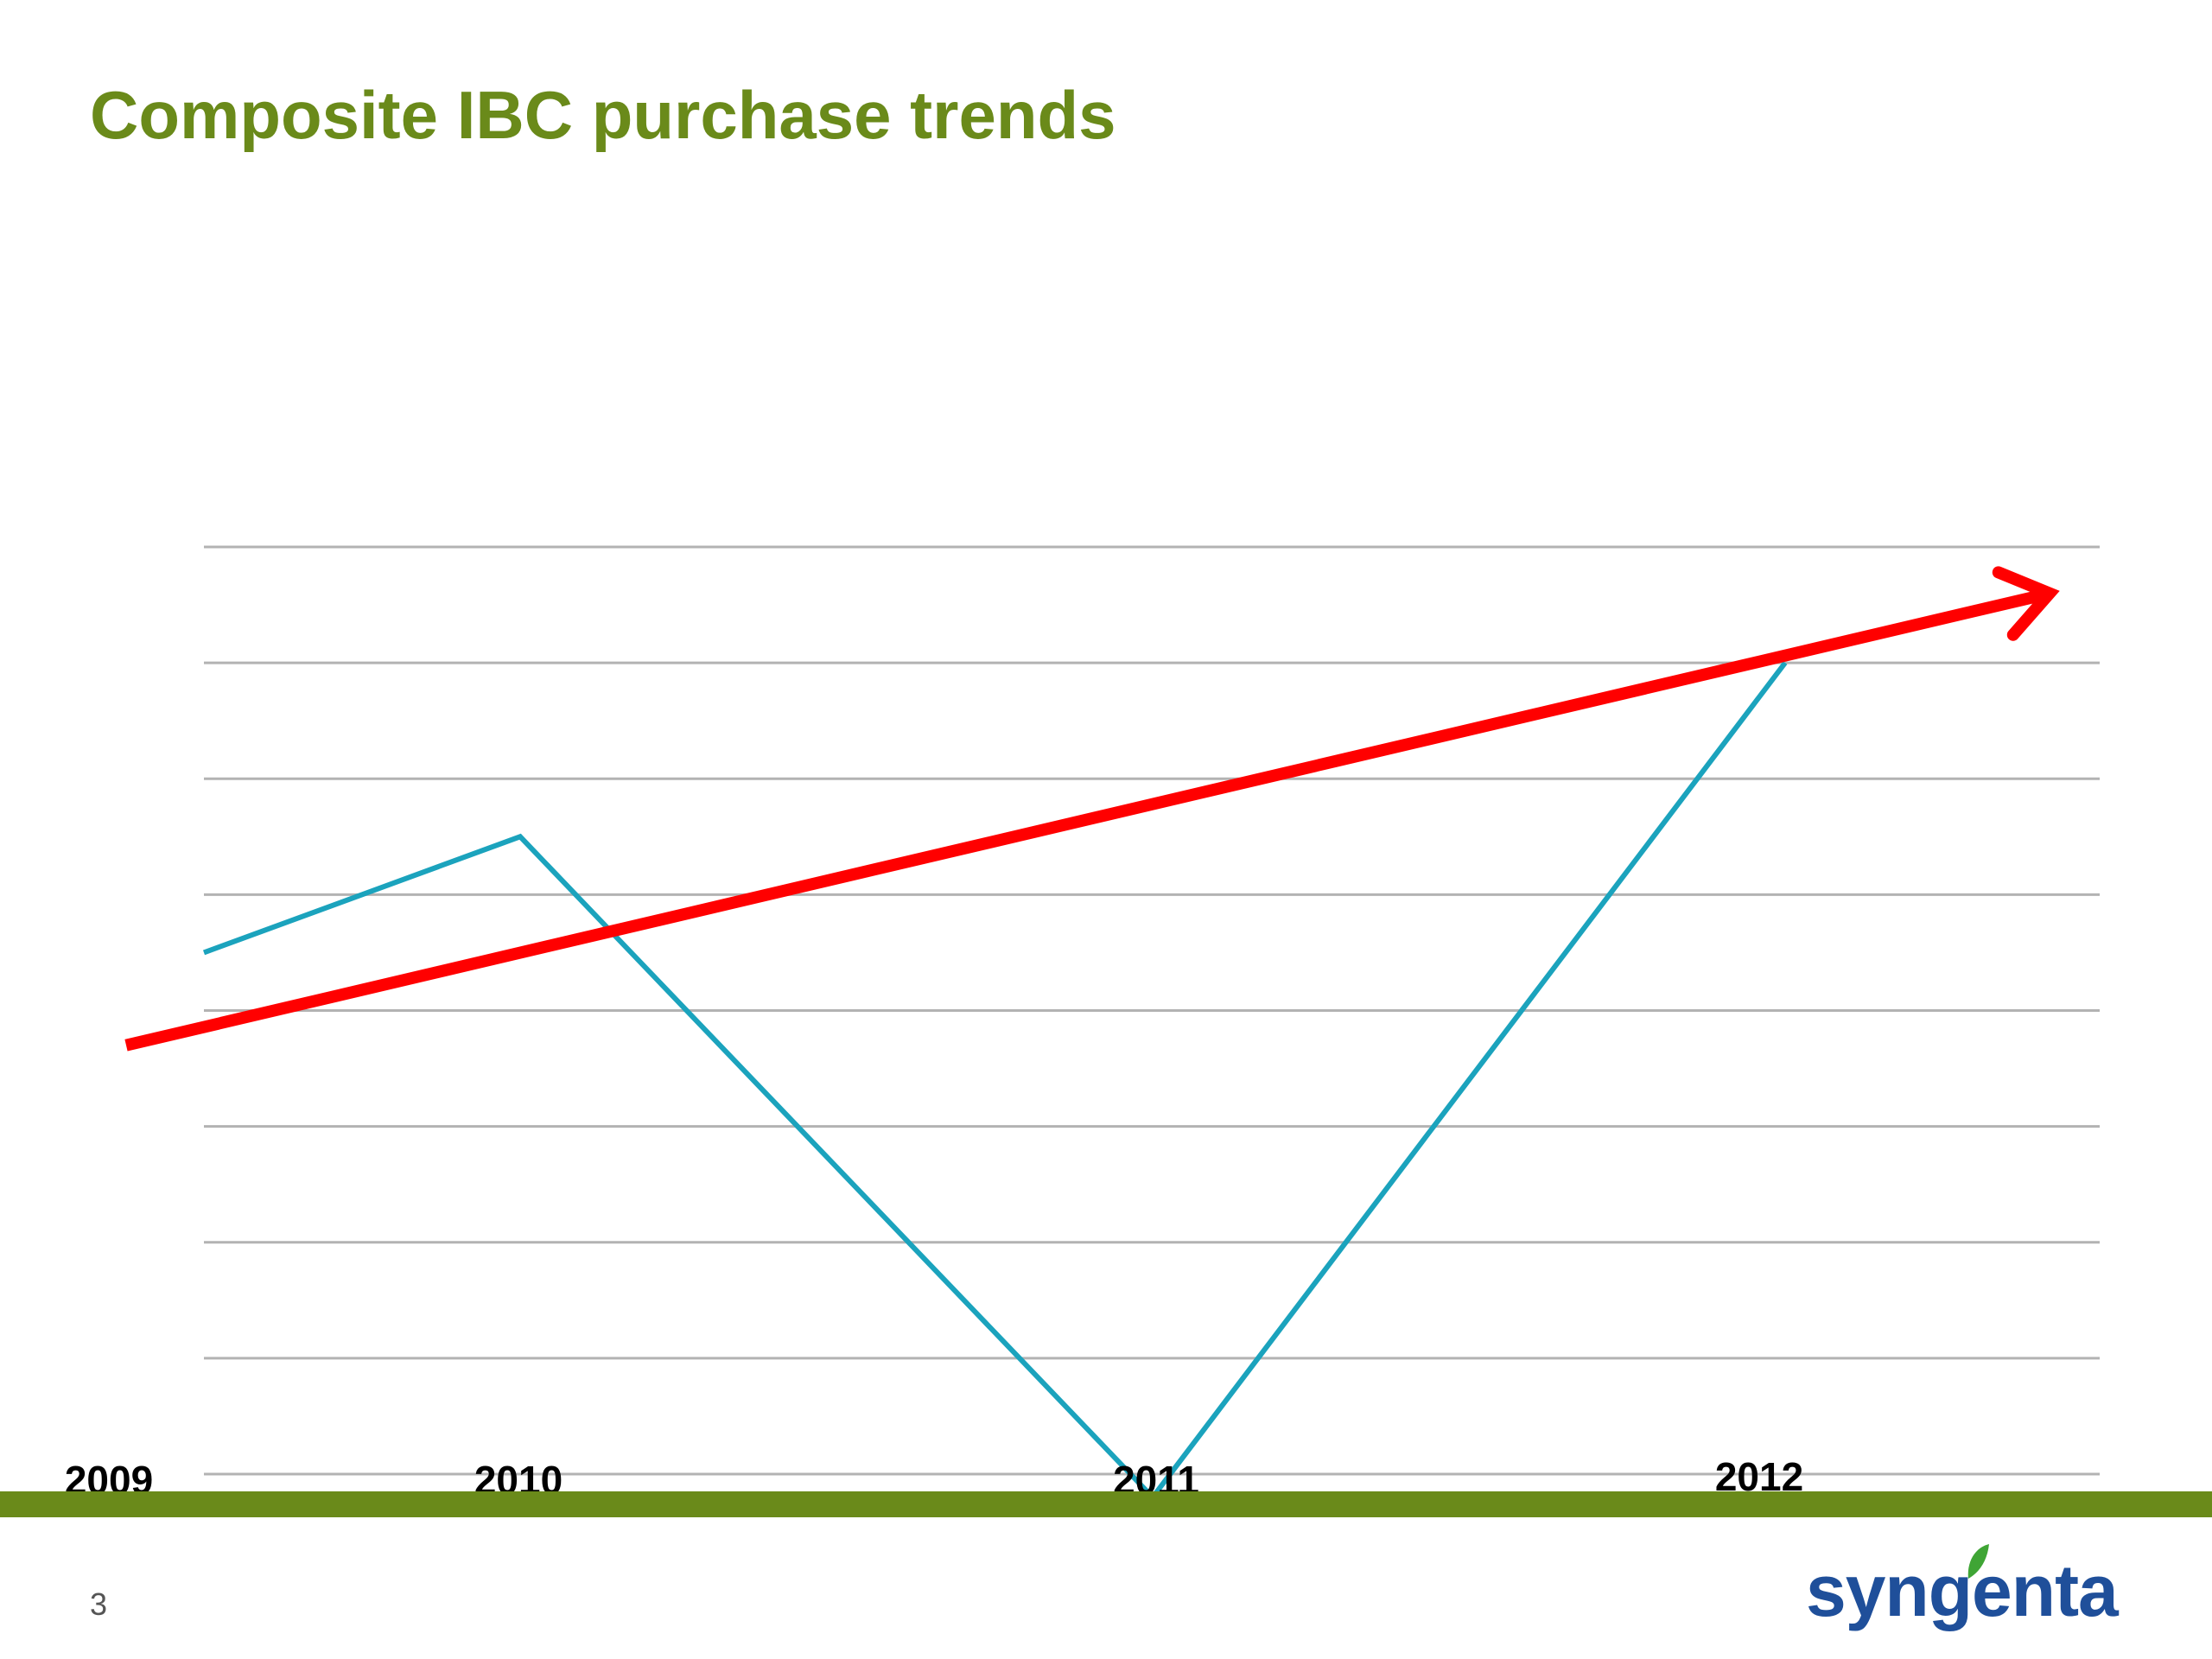 The image size is (2212, 1659). Describe the element at coordinates (603, 115) in the screenshot. I see `slide-title: Composite IBC purchase trends` at that location.